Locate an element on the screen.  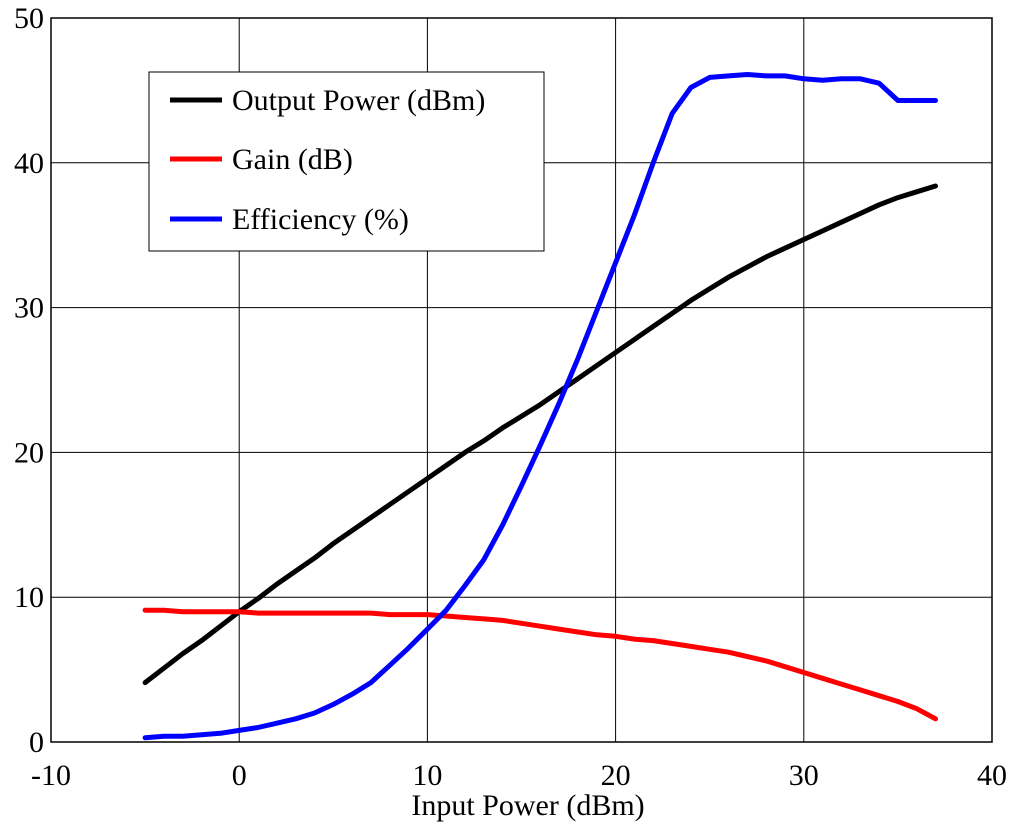
legend-label-gain: Gain (dB) is located at coordinates (292, 159).